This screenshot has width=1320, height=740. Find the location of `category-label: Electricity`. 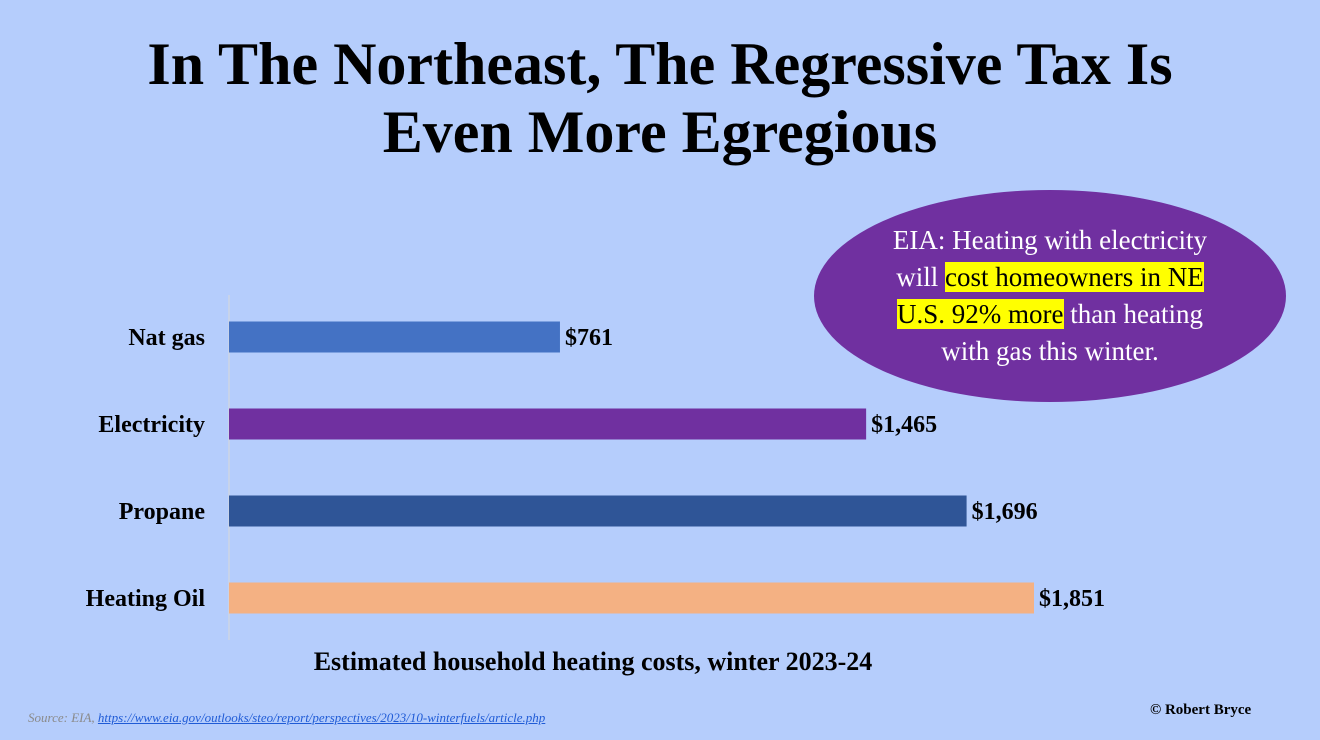

category-label: Electricity is located at coordinates (151, 425).